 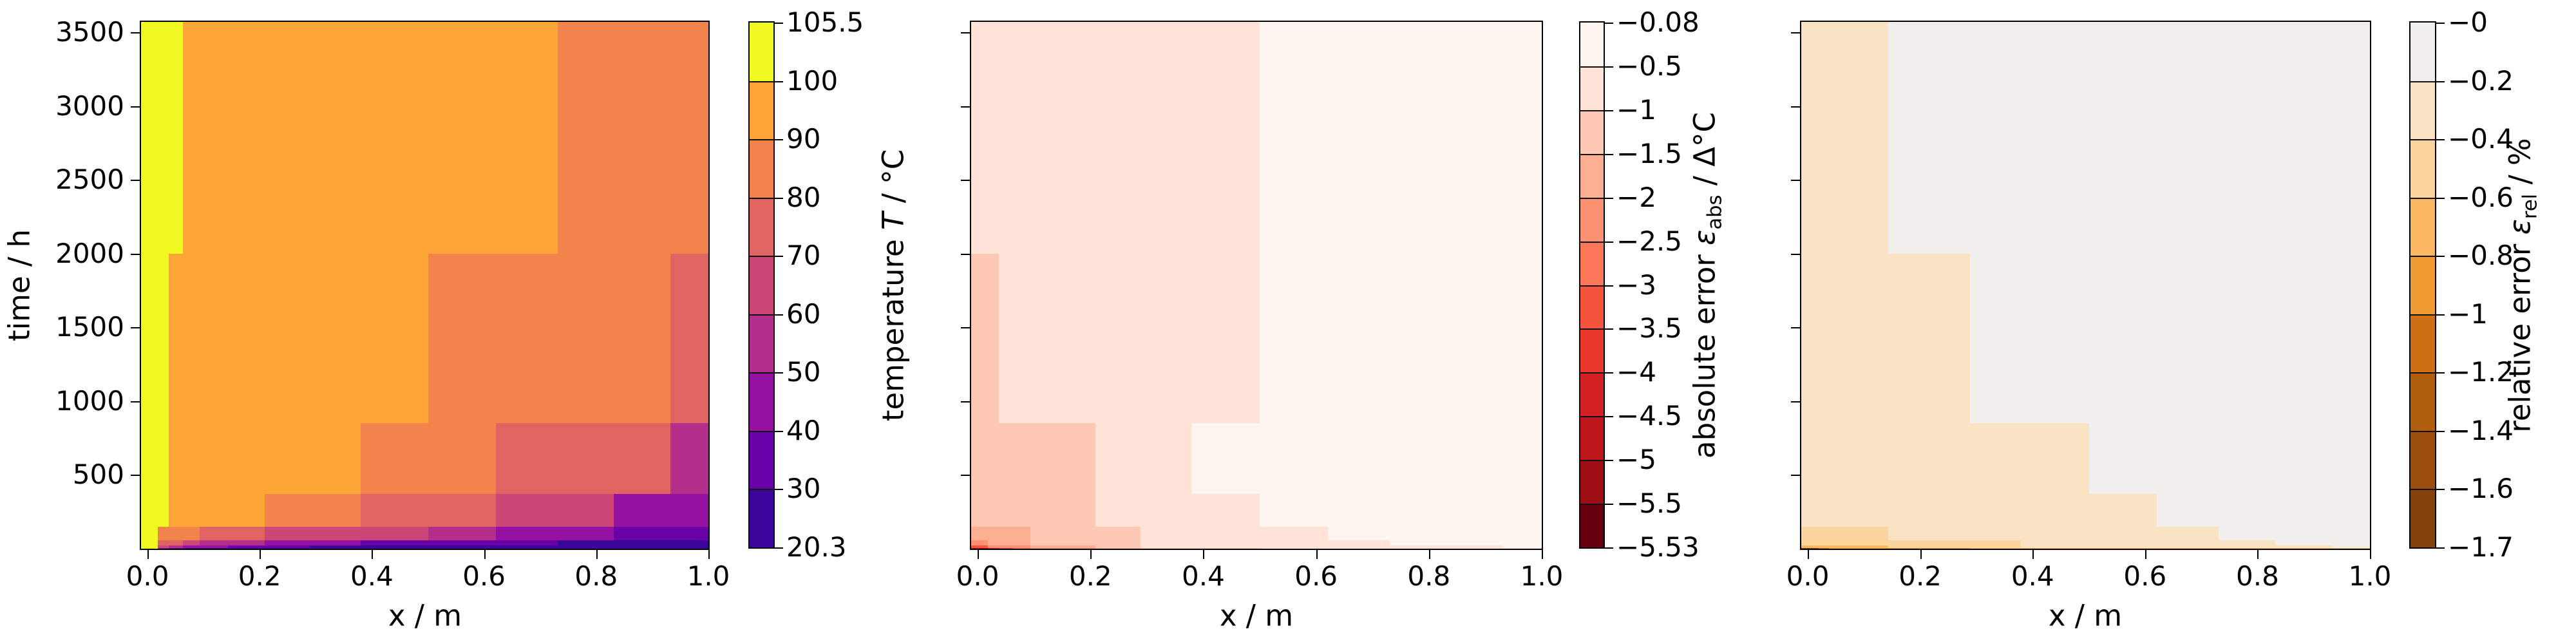 I want to click on x-tick-label: 0.4, so click(x=2033, y=576).